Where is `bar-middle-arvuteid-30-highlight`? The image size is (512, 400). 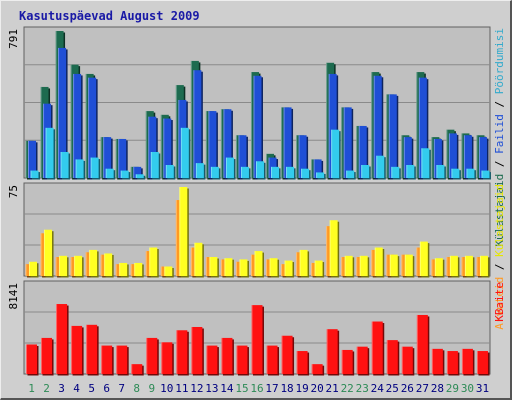 bar-middle-arvuteid-30-highlight is located at coordinates (462, 266).